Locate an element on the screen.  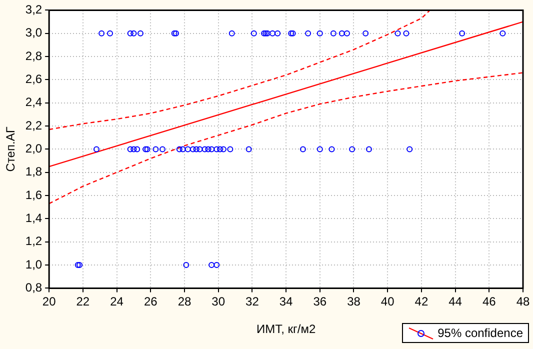
x-tick-label: 30 is located at coordinates (219, 301).